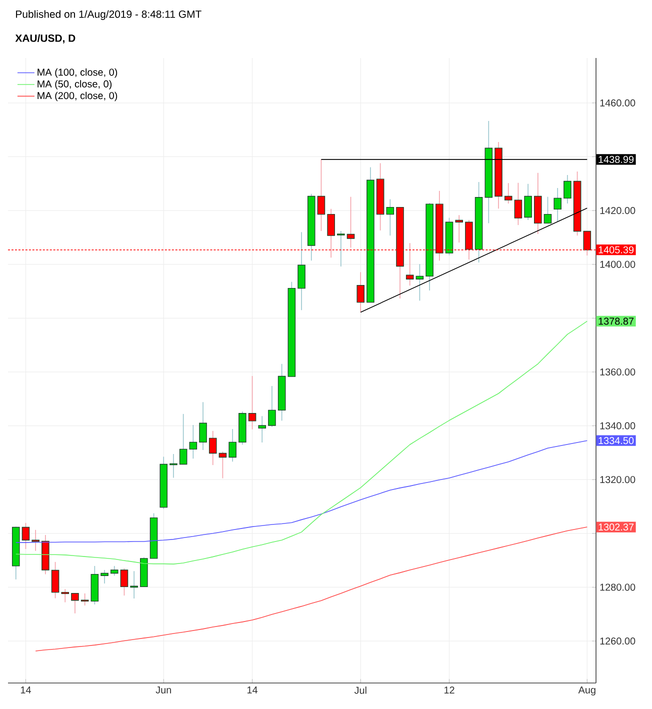 The image size is (652, 709). I want to click on data-label: 1334.50, so click(616, 440).